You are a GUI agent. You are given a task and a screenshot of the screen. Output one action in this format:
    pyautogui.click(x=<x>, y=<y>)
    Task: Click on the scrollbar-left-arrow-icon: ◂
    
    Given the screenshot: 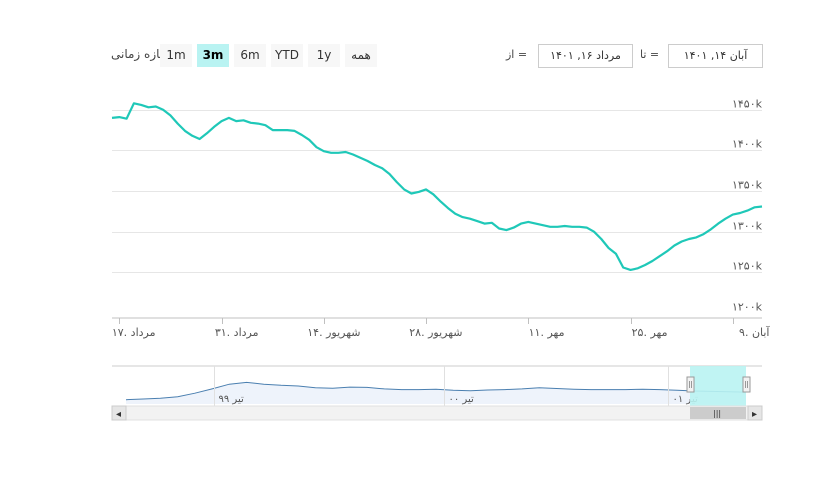 What is the action you would take?
    pyautogui.click(x=118, y=414)
    